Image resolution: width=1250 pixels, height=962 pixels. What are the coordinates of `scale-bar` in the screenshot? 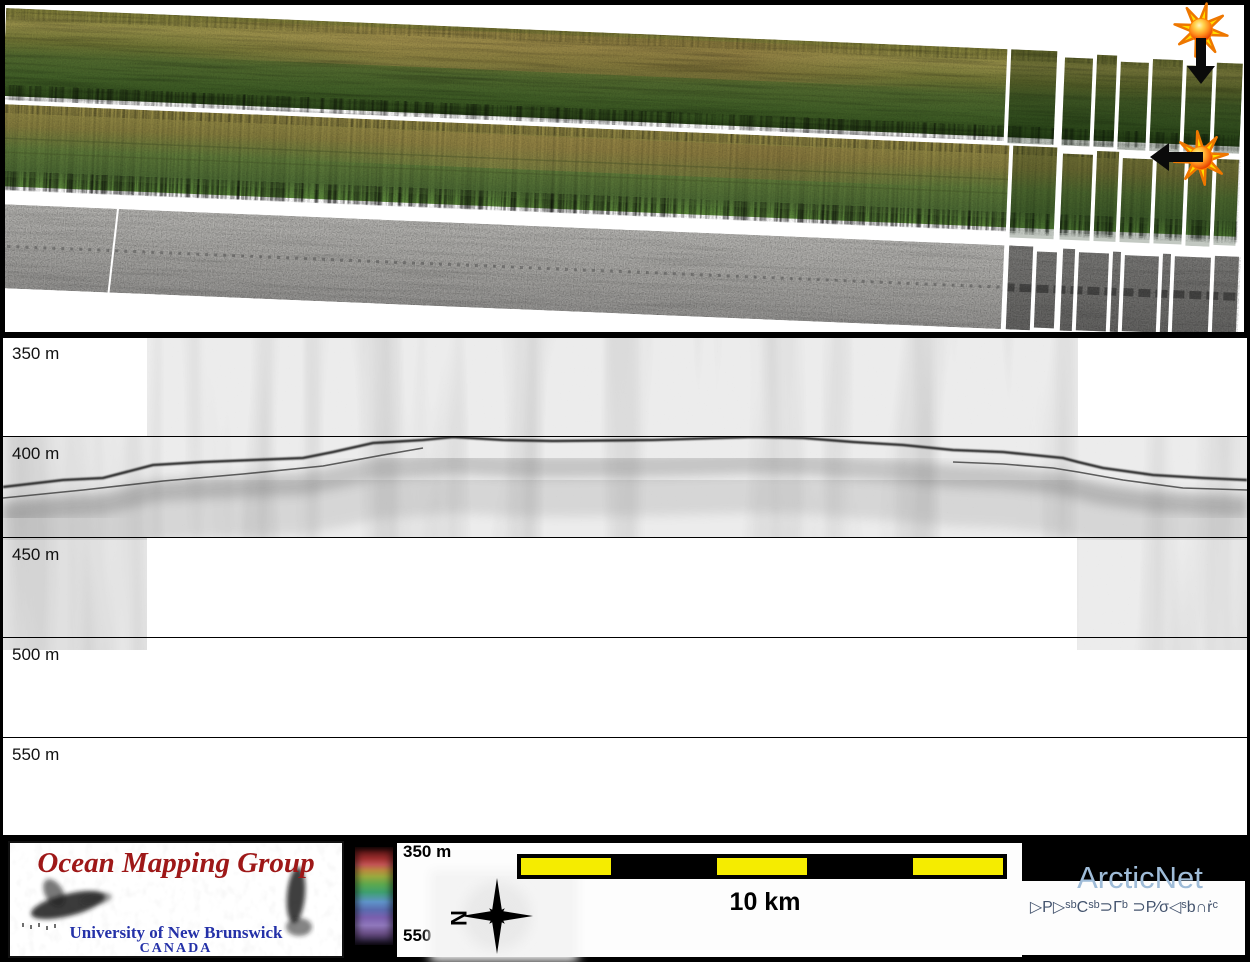 It's located at (762, 866).